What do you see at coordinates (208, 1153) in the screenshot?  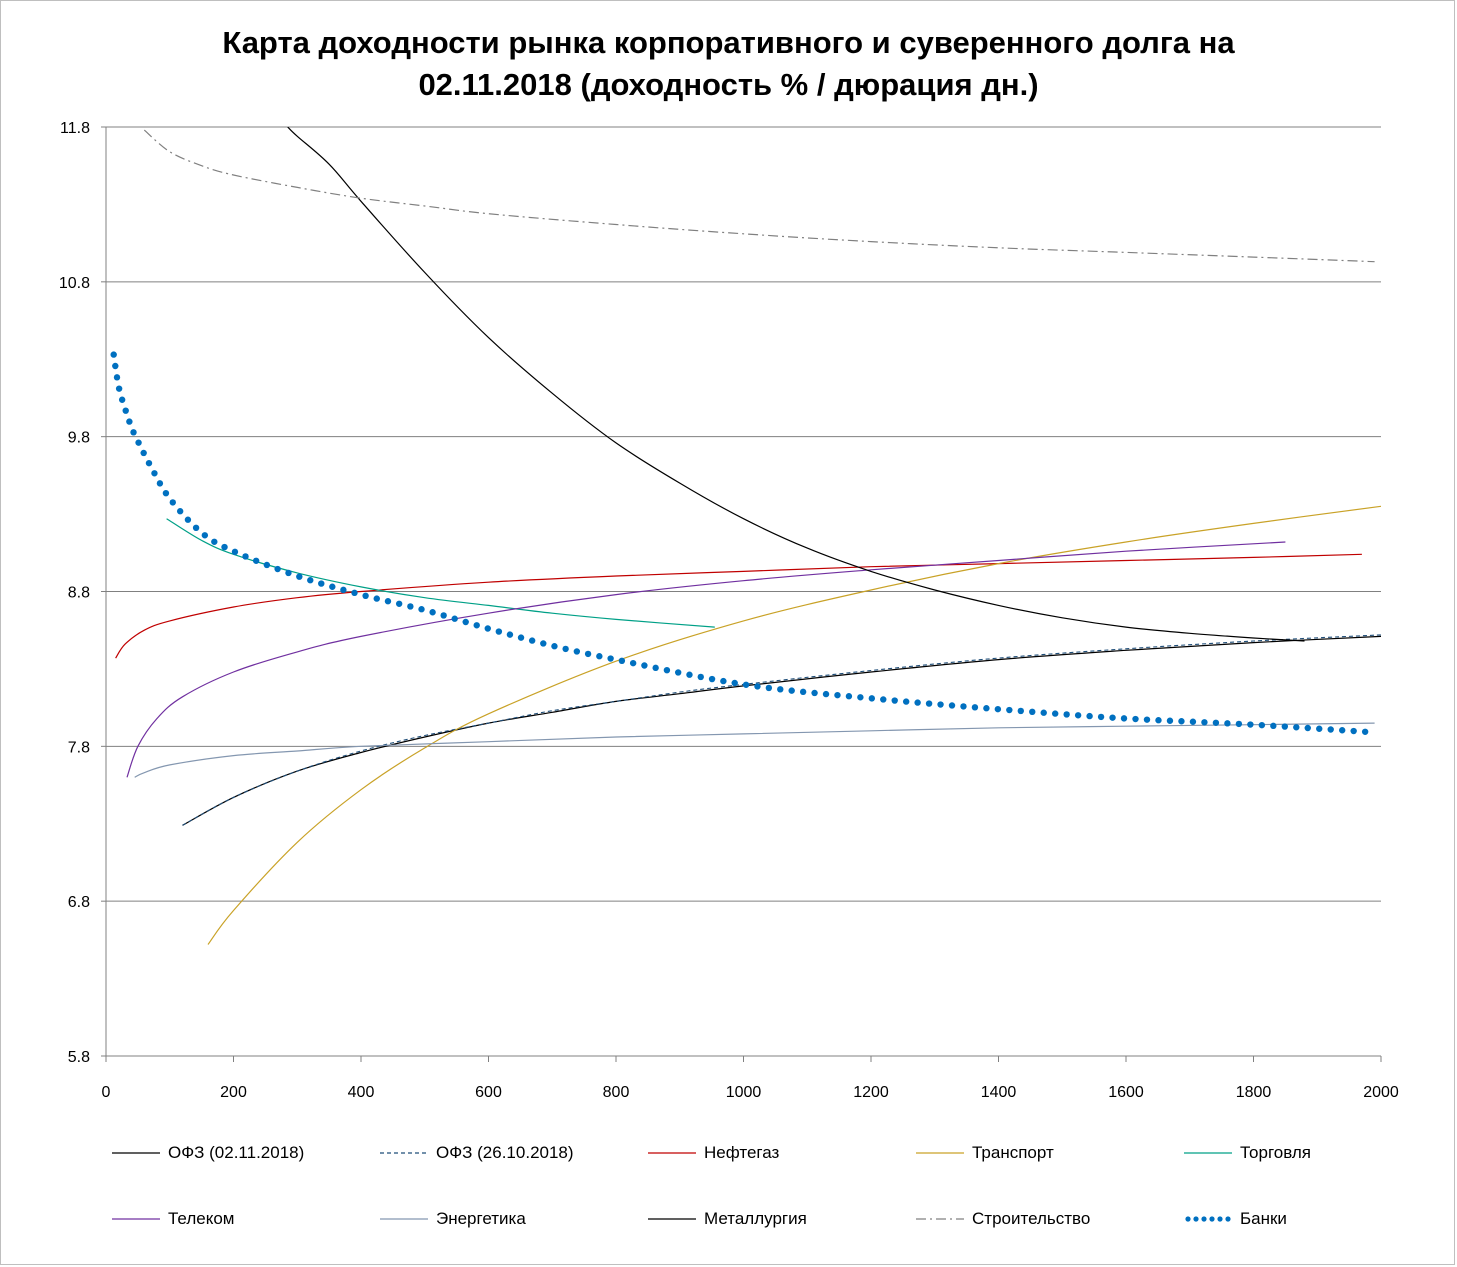 I see `legend-item: ОФЗ (02.11.2018)` at bounding box center [208, 1153].